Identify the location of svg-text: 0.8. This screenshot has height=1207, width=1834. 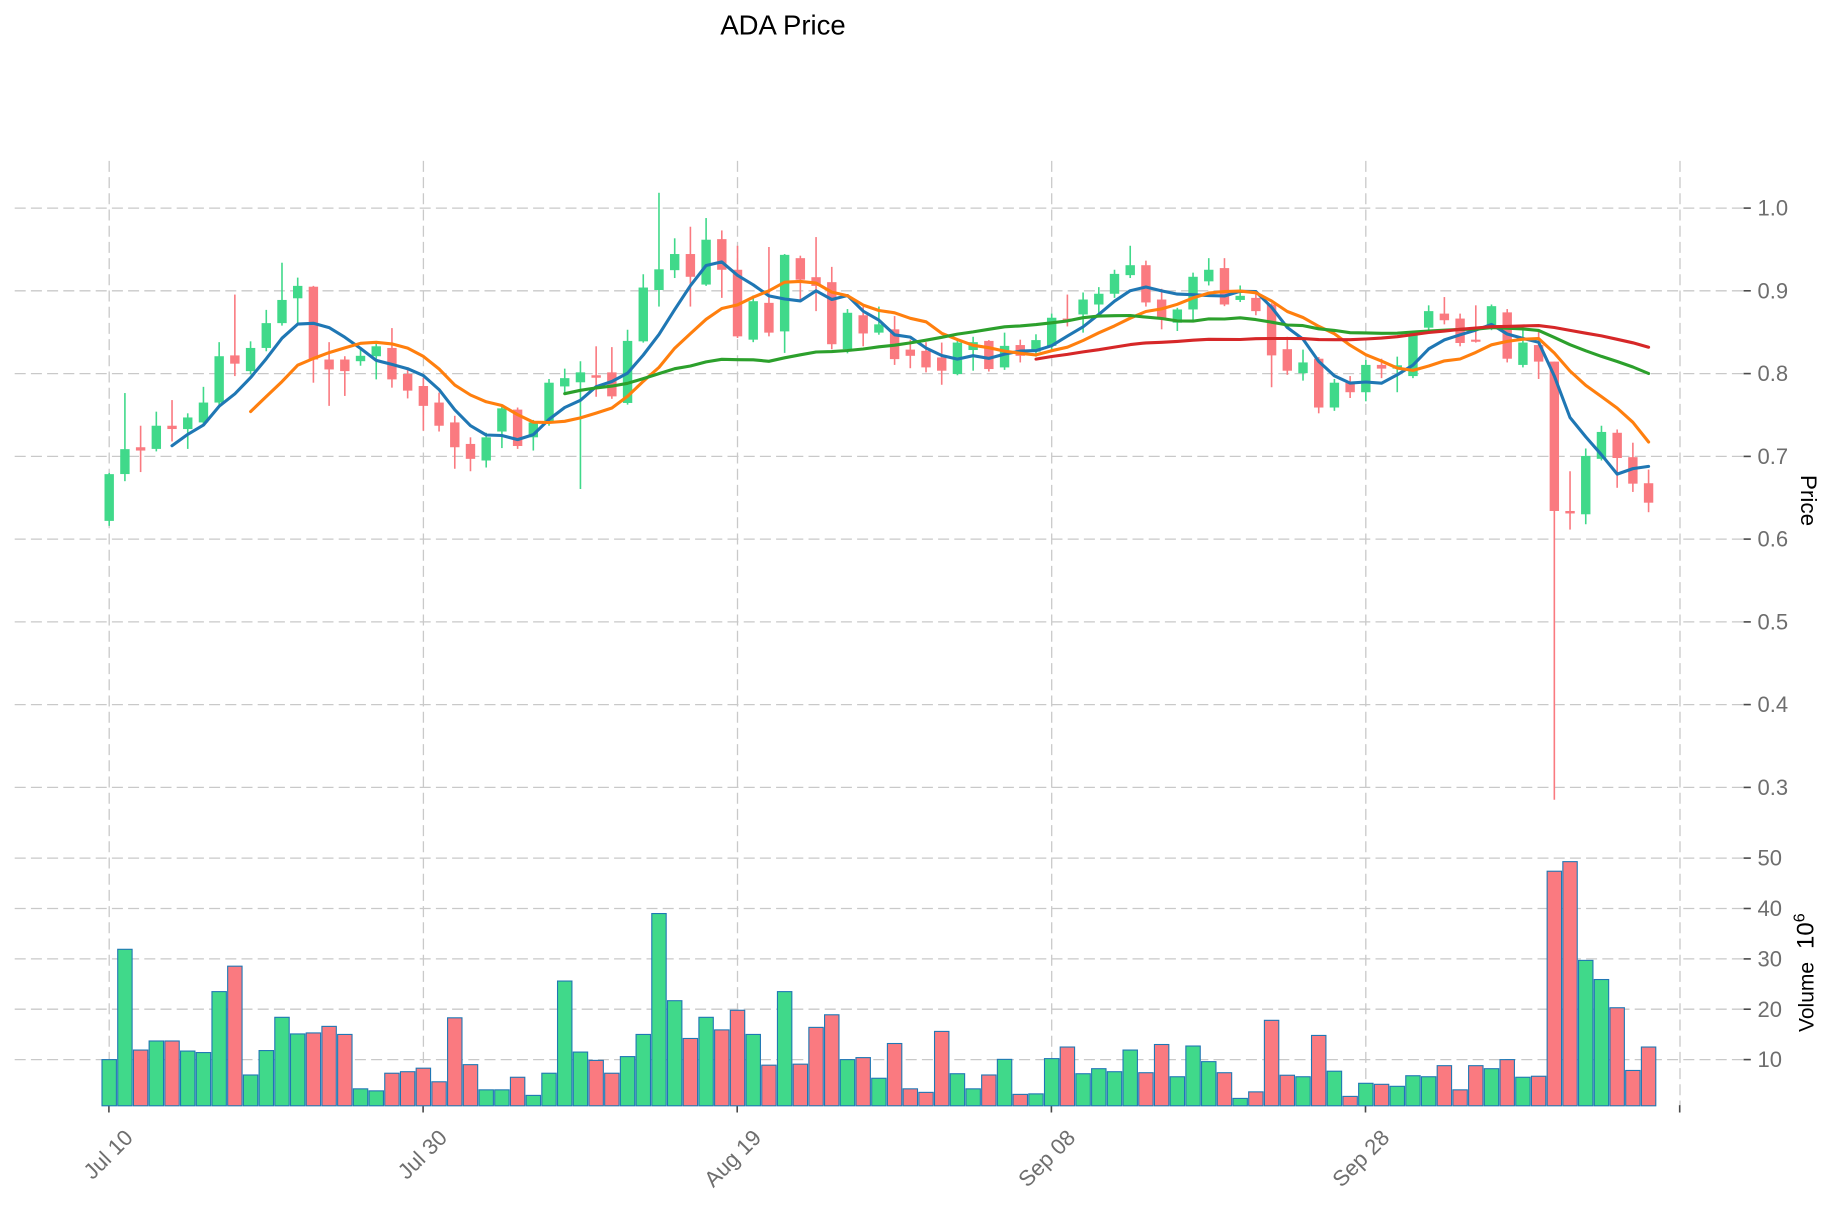
(1773, 373).